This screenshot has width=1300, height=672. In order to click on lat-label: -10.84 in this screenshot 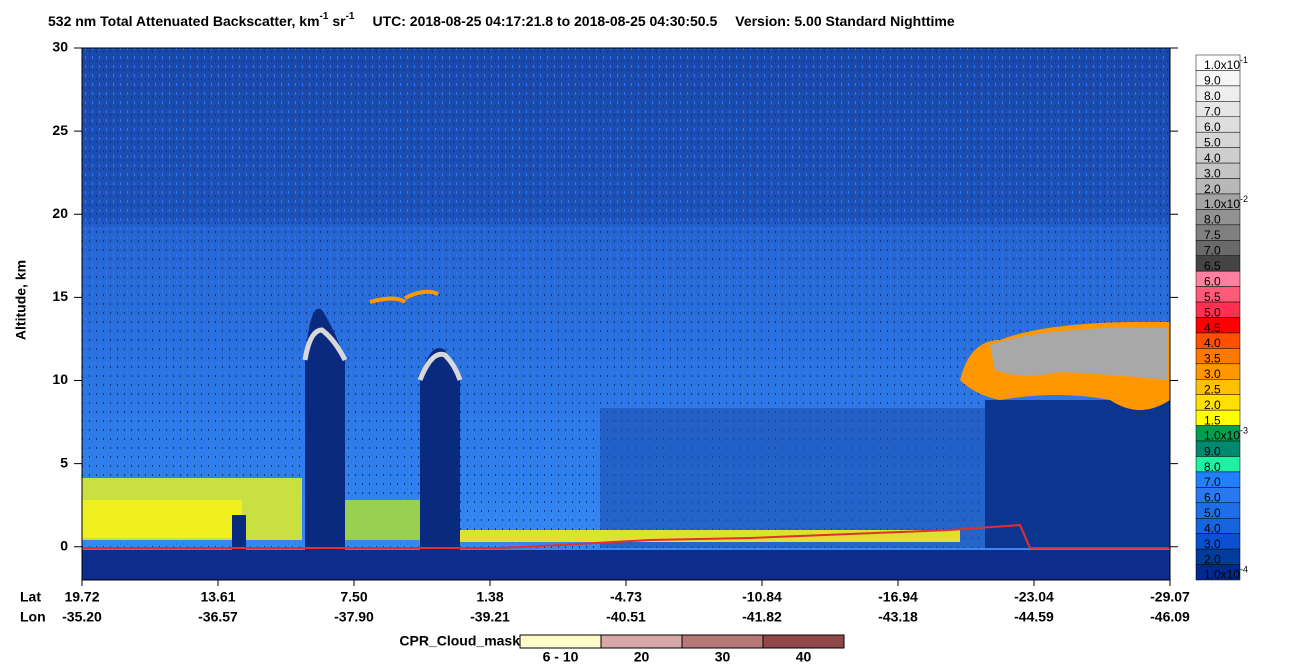, I will do `click(762, 597)`.